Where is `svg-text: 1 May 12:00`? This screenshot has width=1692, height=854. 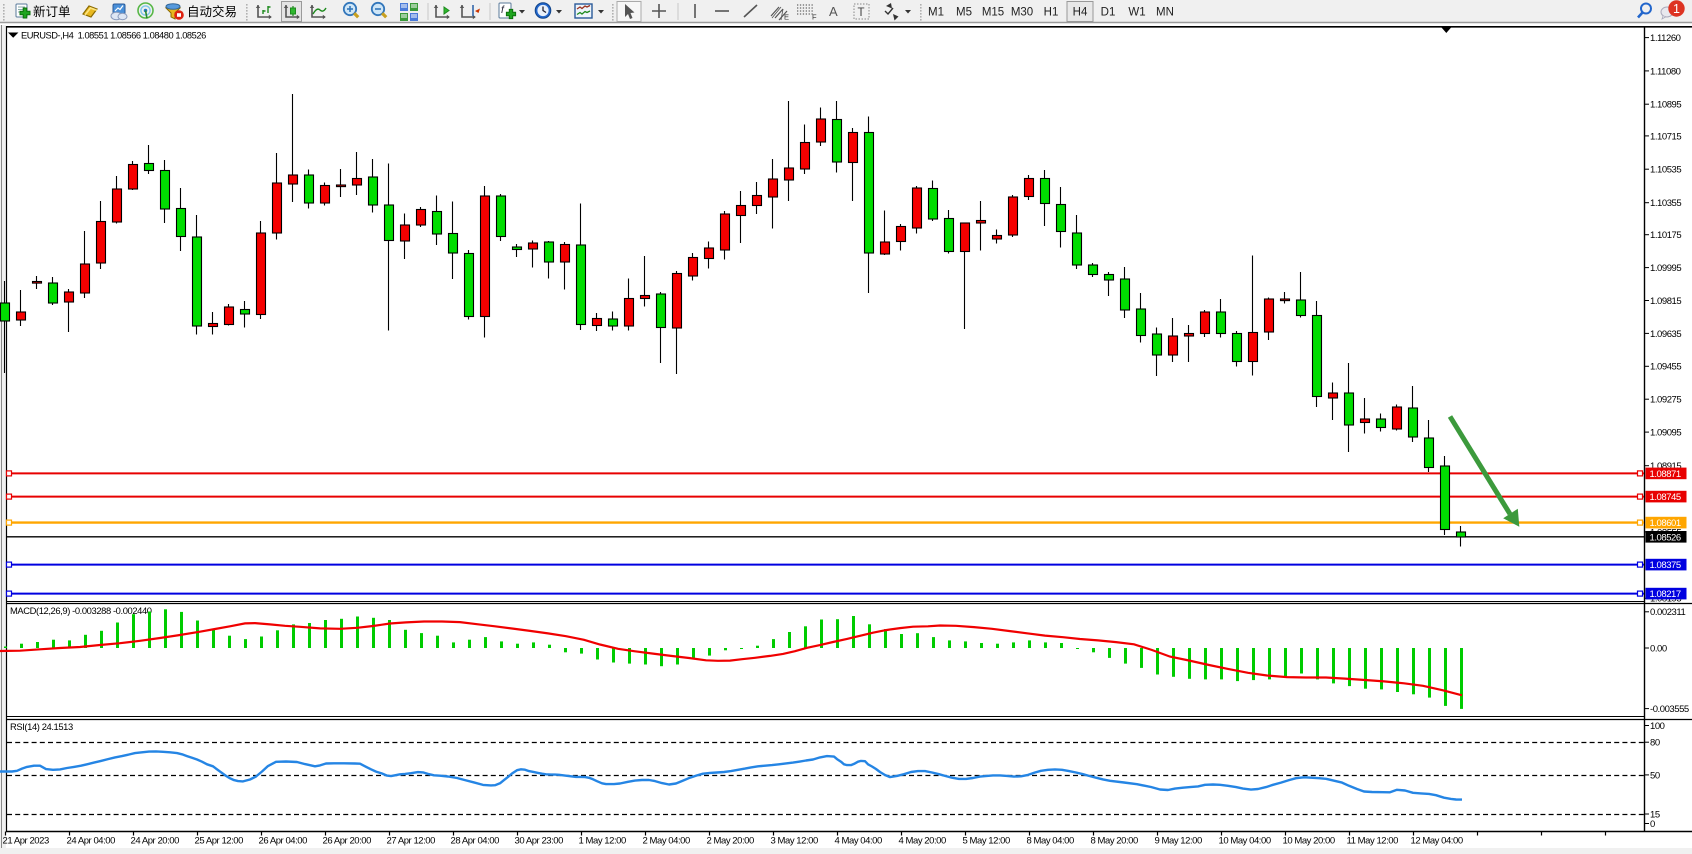 svg-text: 1 May 12:00 is located at coordinates (602, 841).